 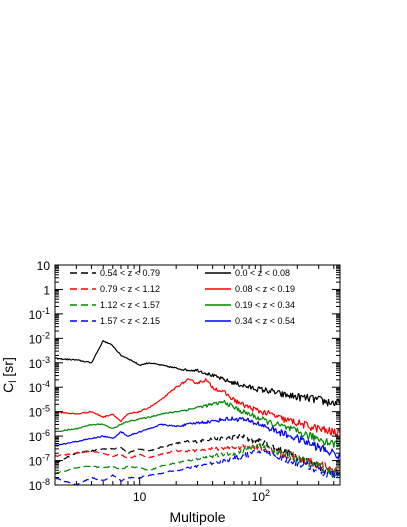 I want to click on y-tick-label-3-exp: -2, so click(x=46, y=335).